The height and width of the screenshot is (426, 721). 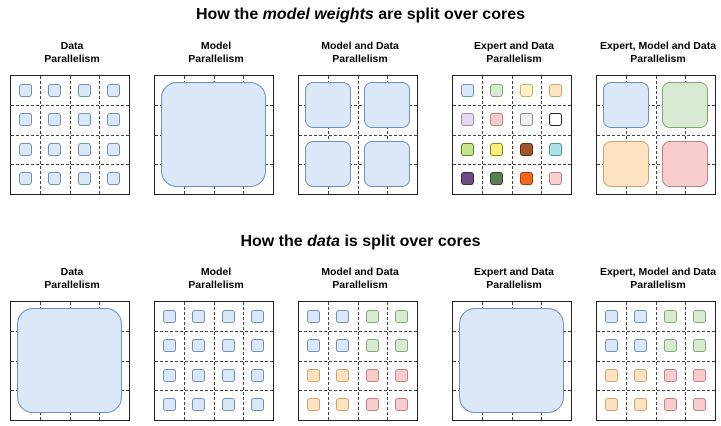 I want to click on panel-label: Data Parallelism, so click(x=77, y=52).